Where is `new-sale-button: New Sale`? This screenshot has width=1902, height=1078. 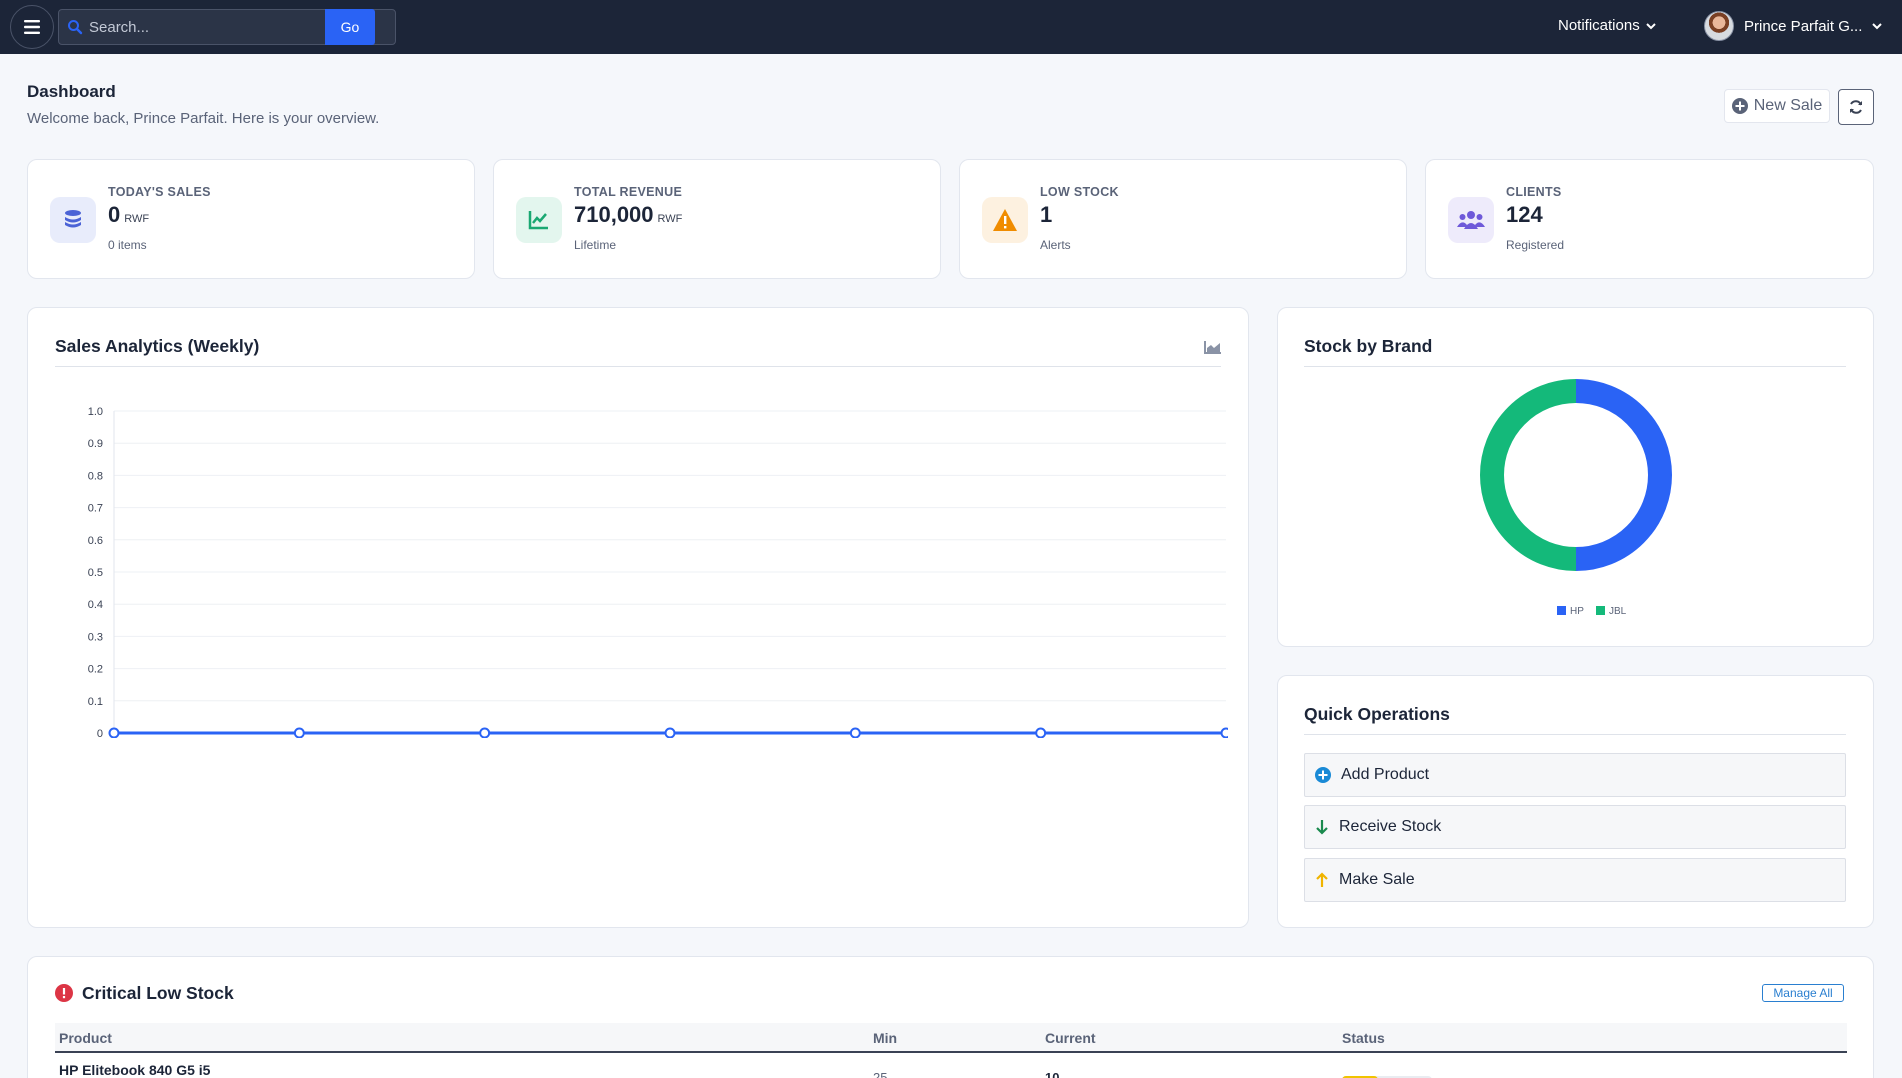
new-sale-button: New Sale is located at coordinates (1777, 106).